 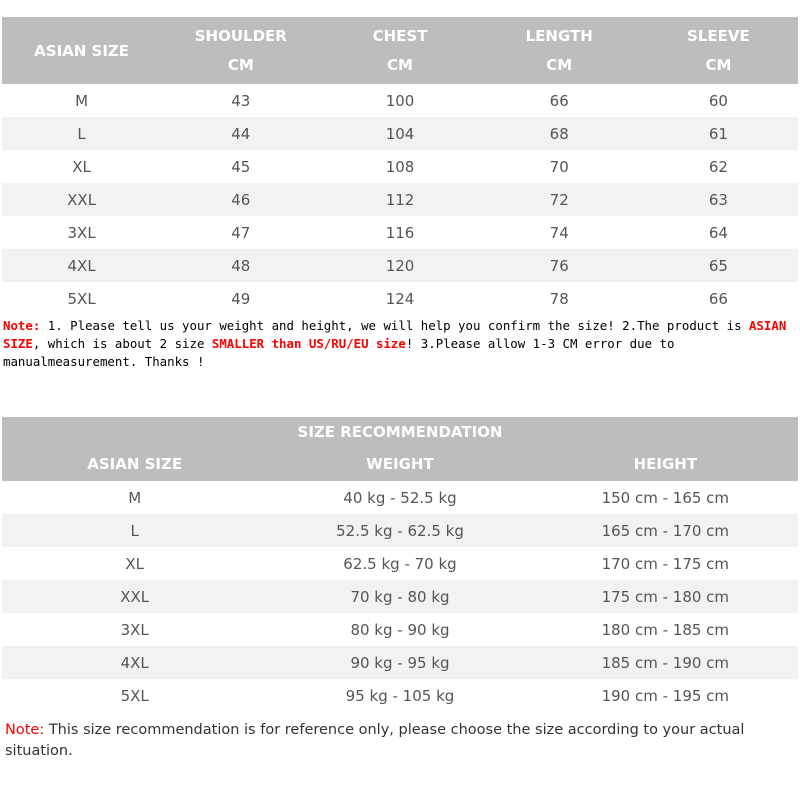 I want to click on table-cell: 95 kg - 105 kg, so click(x=400, y=695).